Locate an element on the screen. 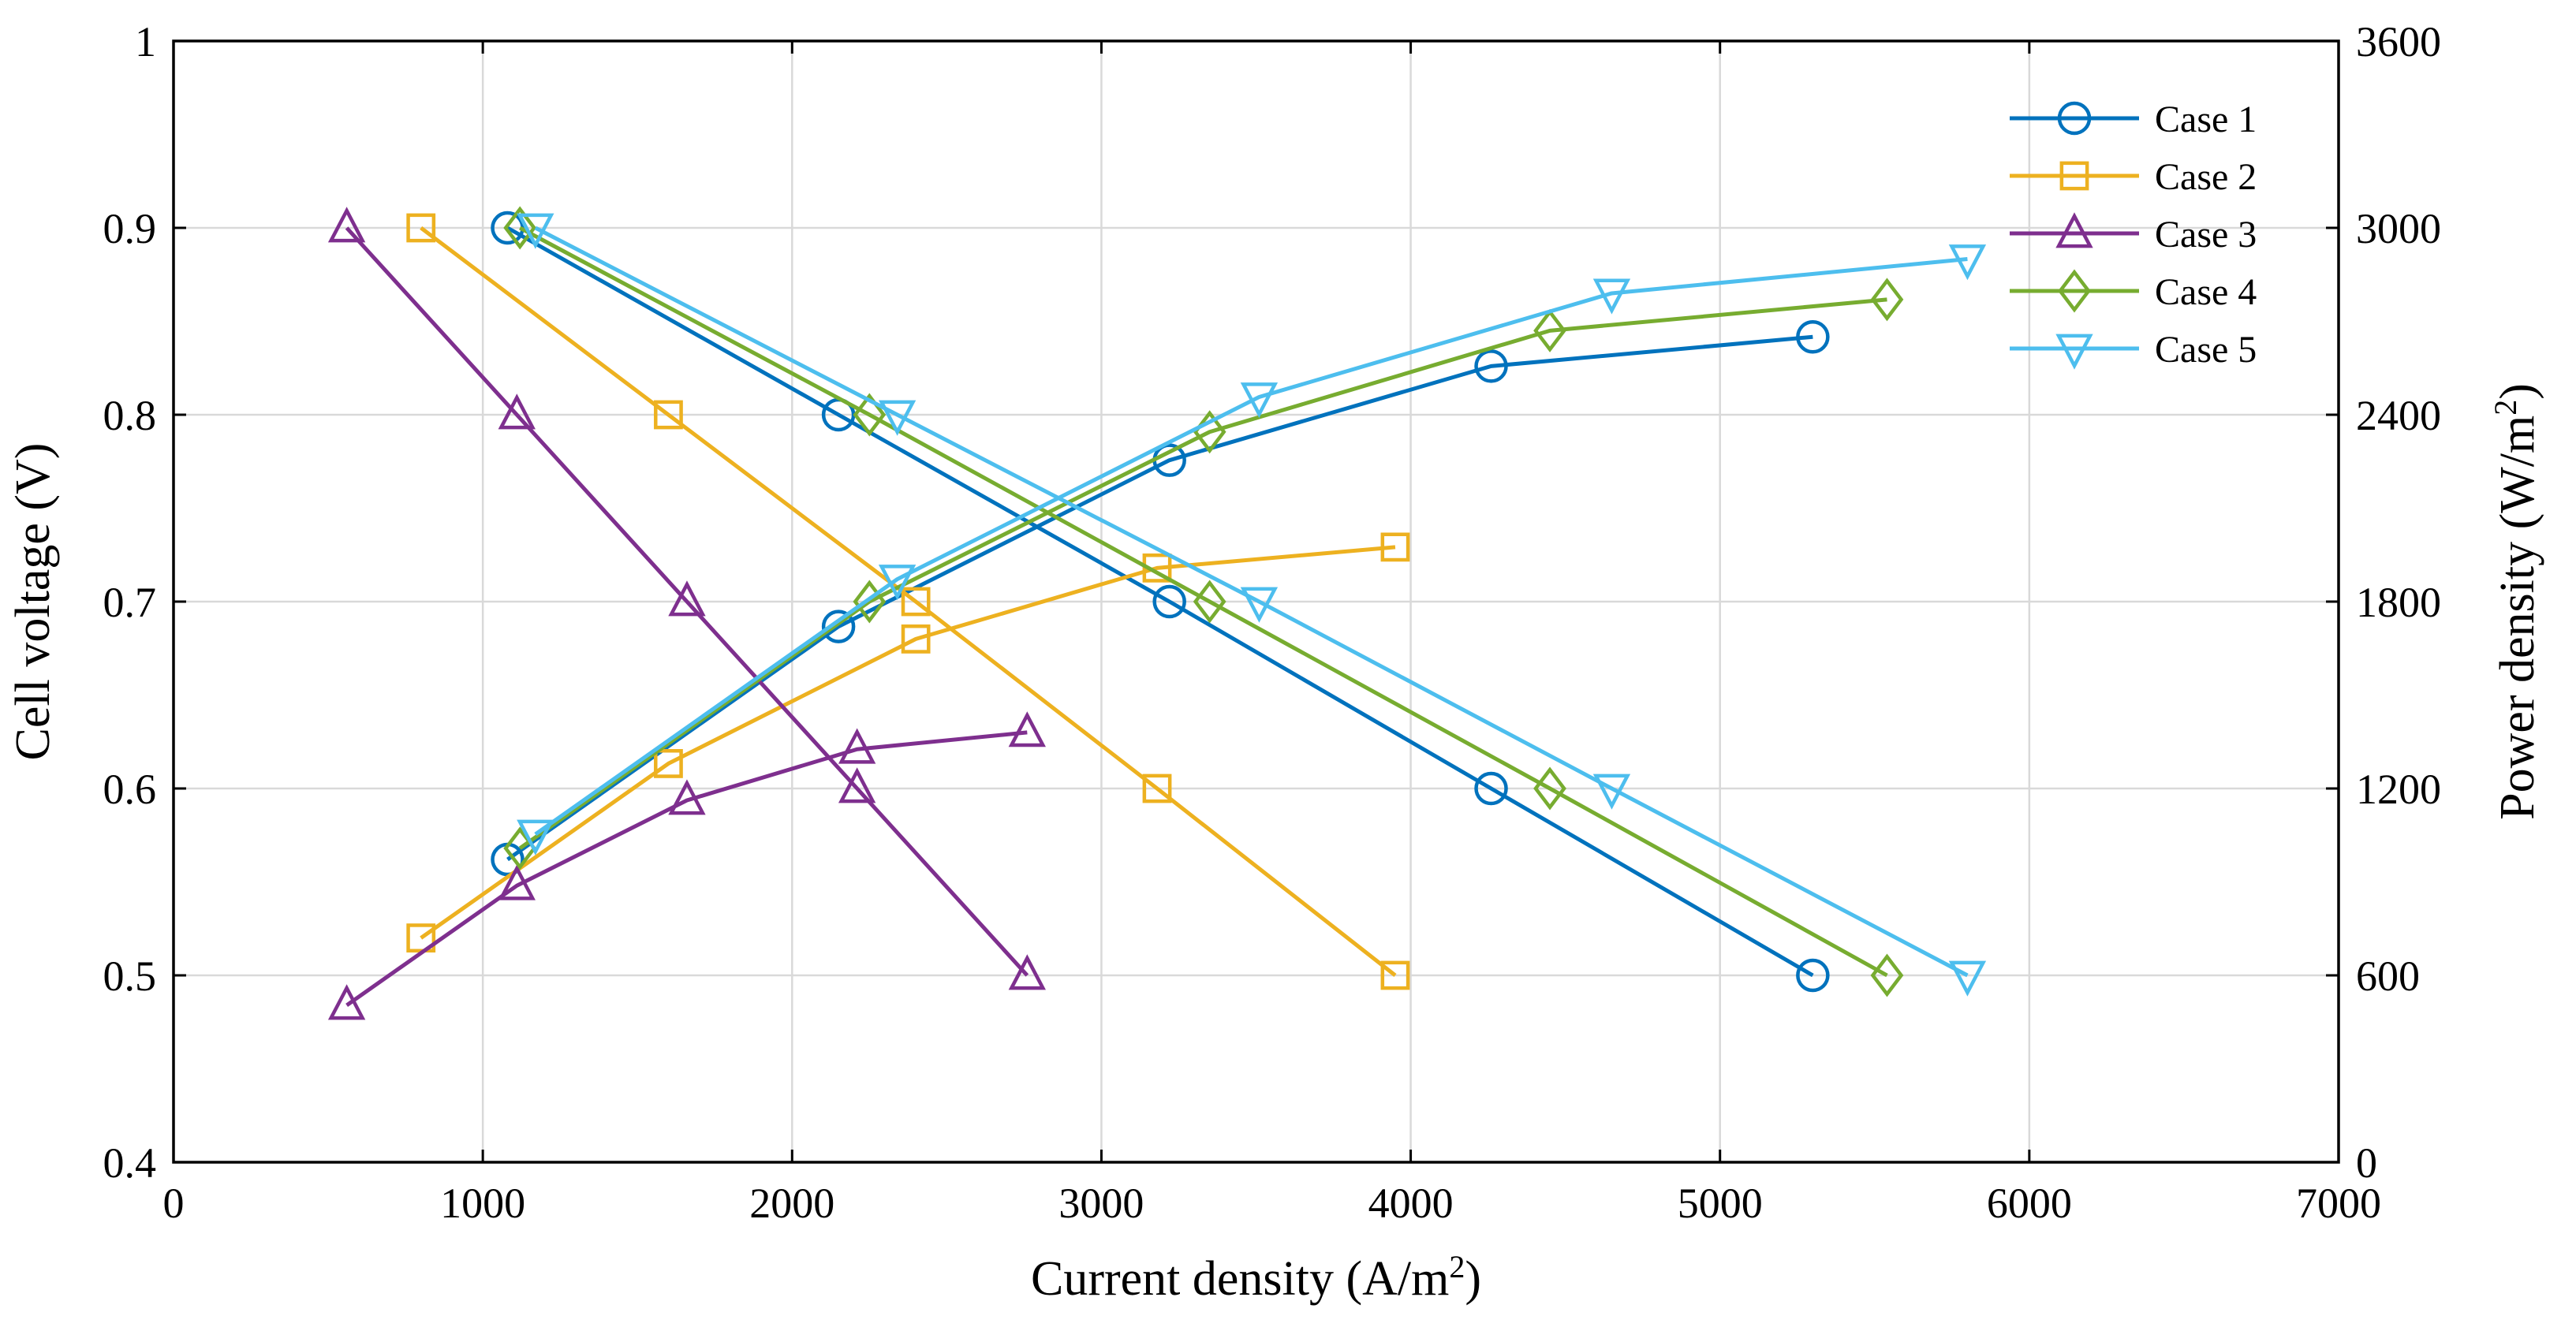 This screenshot has height=1342, width=2576. x-axis-title-superscript: 2 is located at coordinates (1457, 1266).